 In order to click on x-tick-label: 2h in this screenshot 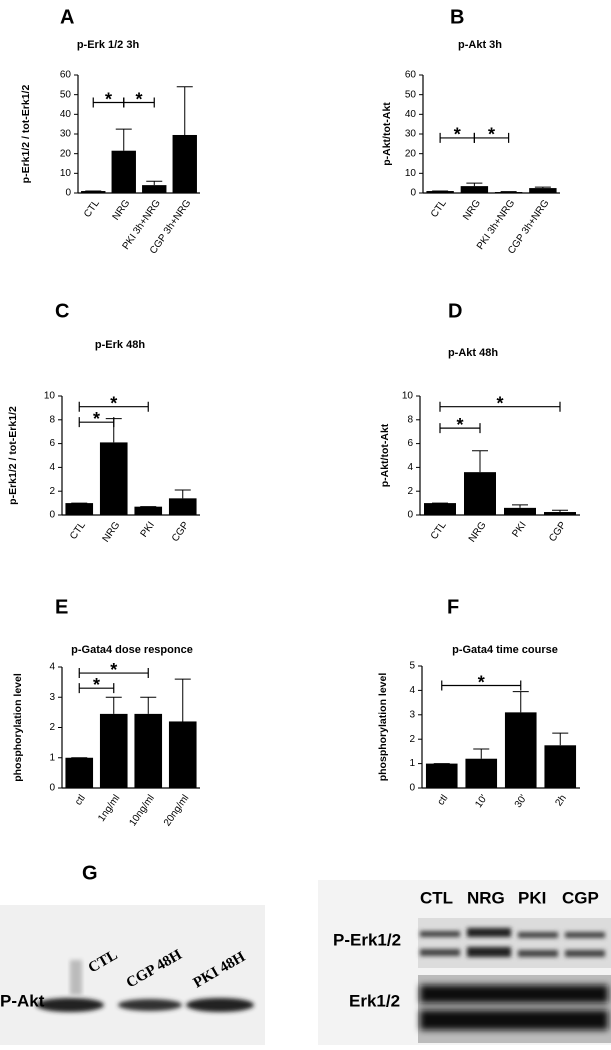, I will do `click(560, 800)`.